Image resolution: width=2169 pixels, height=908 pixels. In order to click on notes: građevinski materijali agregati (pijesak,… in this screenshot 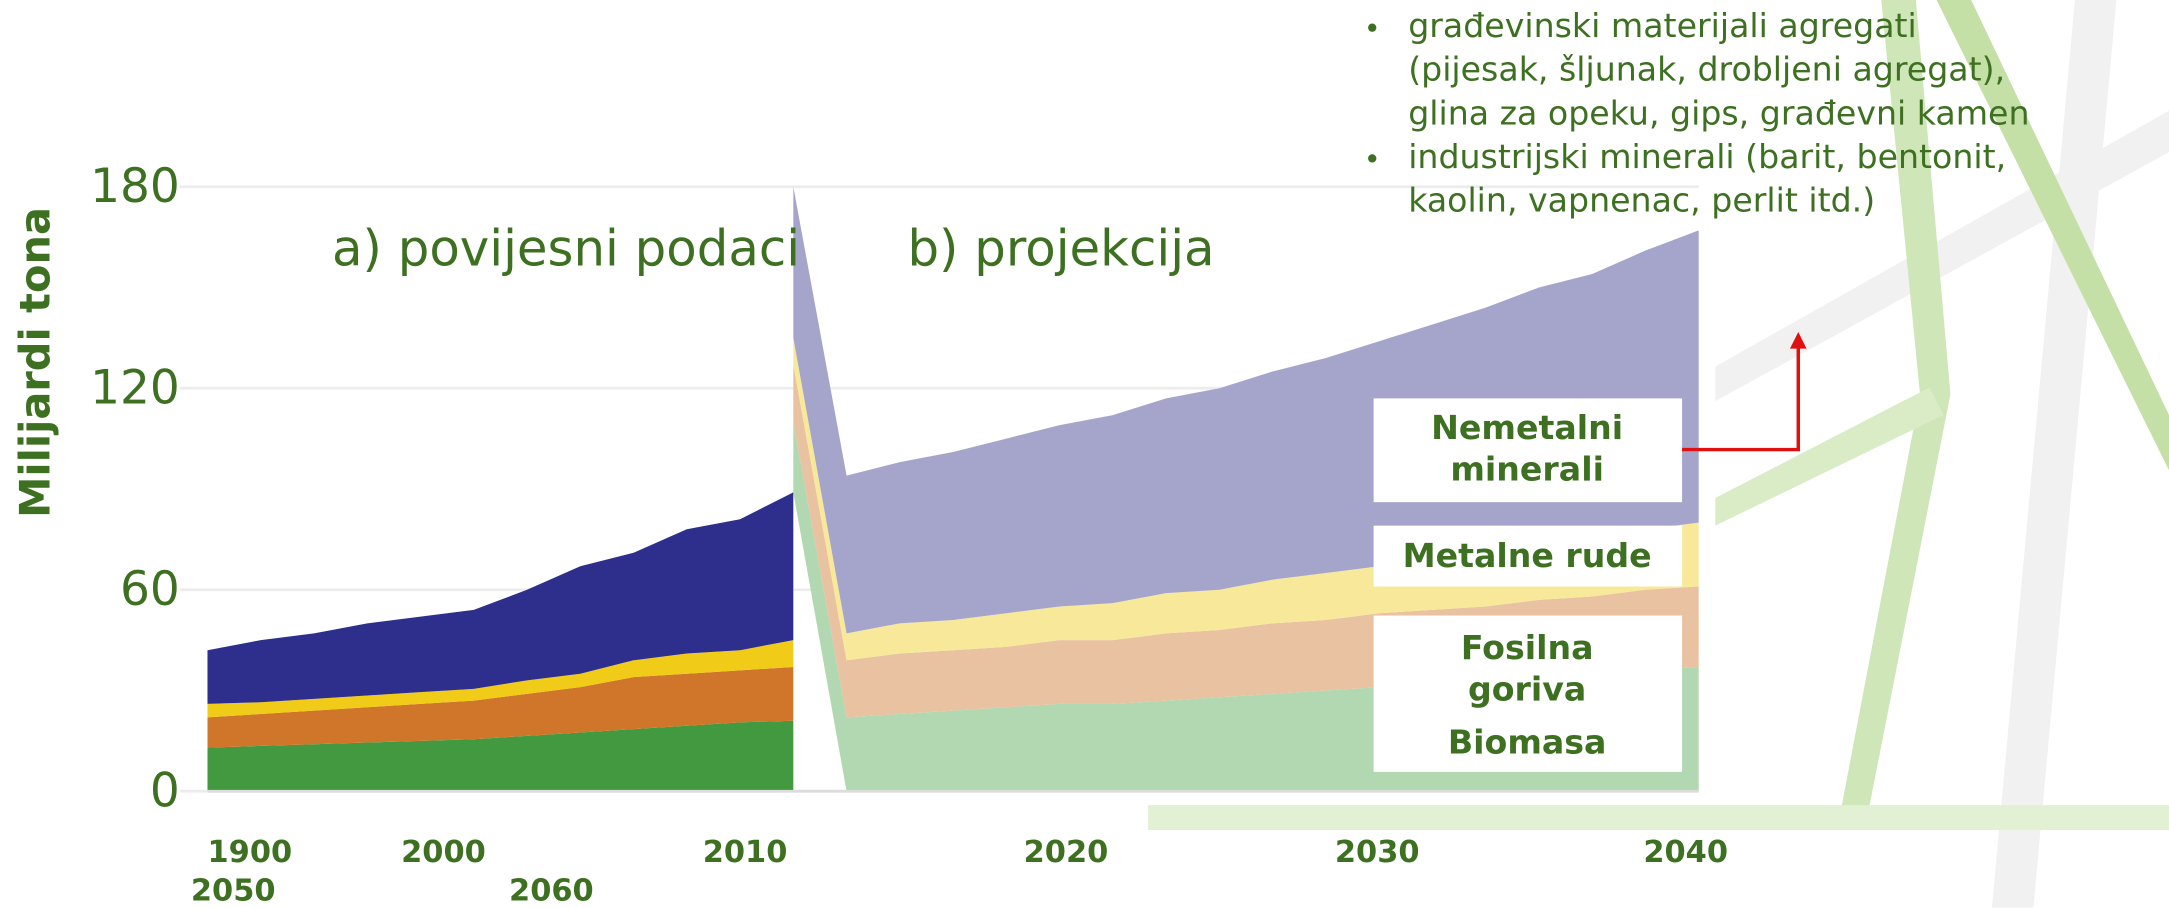, I will do `click(1699, 112)`.